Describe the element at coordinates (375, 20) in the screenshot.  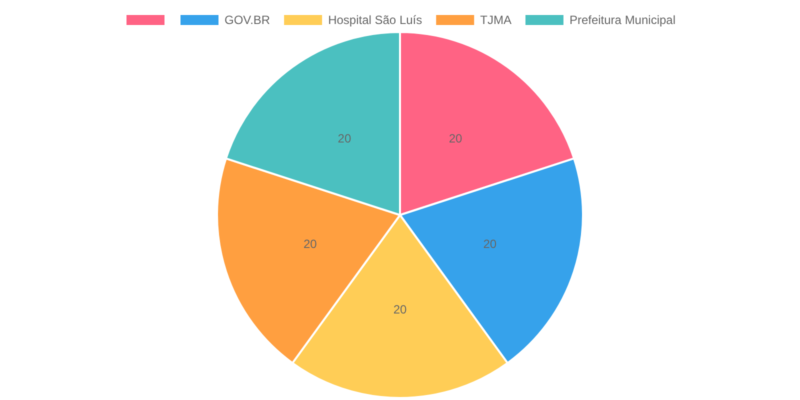
I see `legend-label: Hospital São Luís` at that location.